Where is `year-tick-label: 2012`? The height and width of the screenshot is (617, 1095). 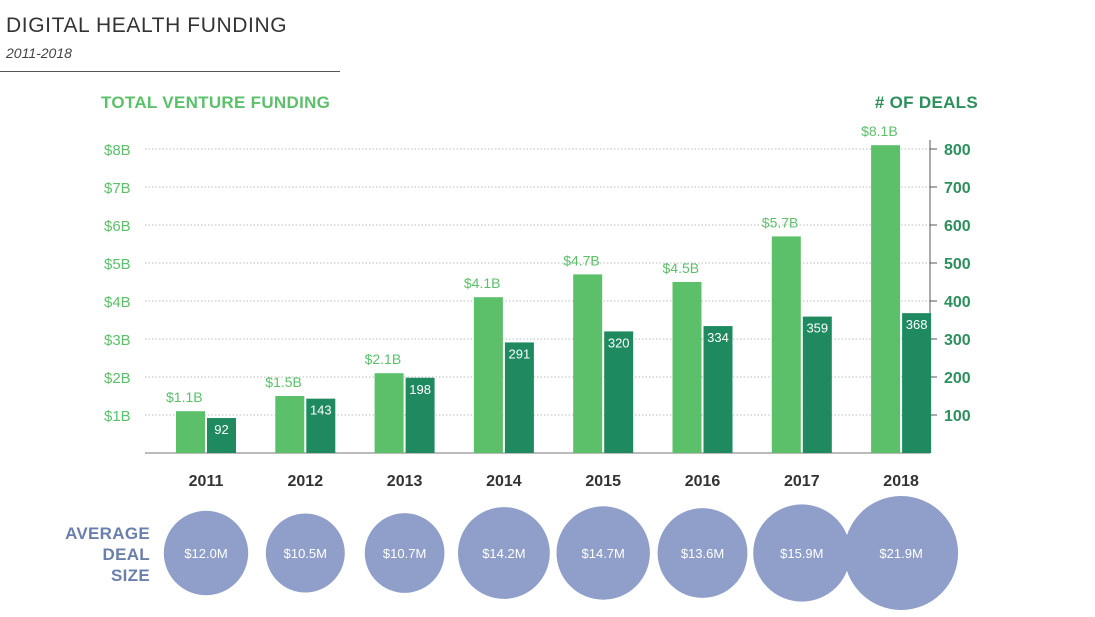
year-tick-label: 2012 is located at coordinates (306, 481).